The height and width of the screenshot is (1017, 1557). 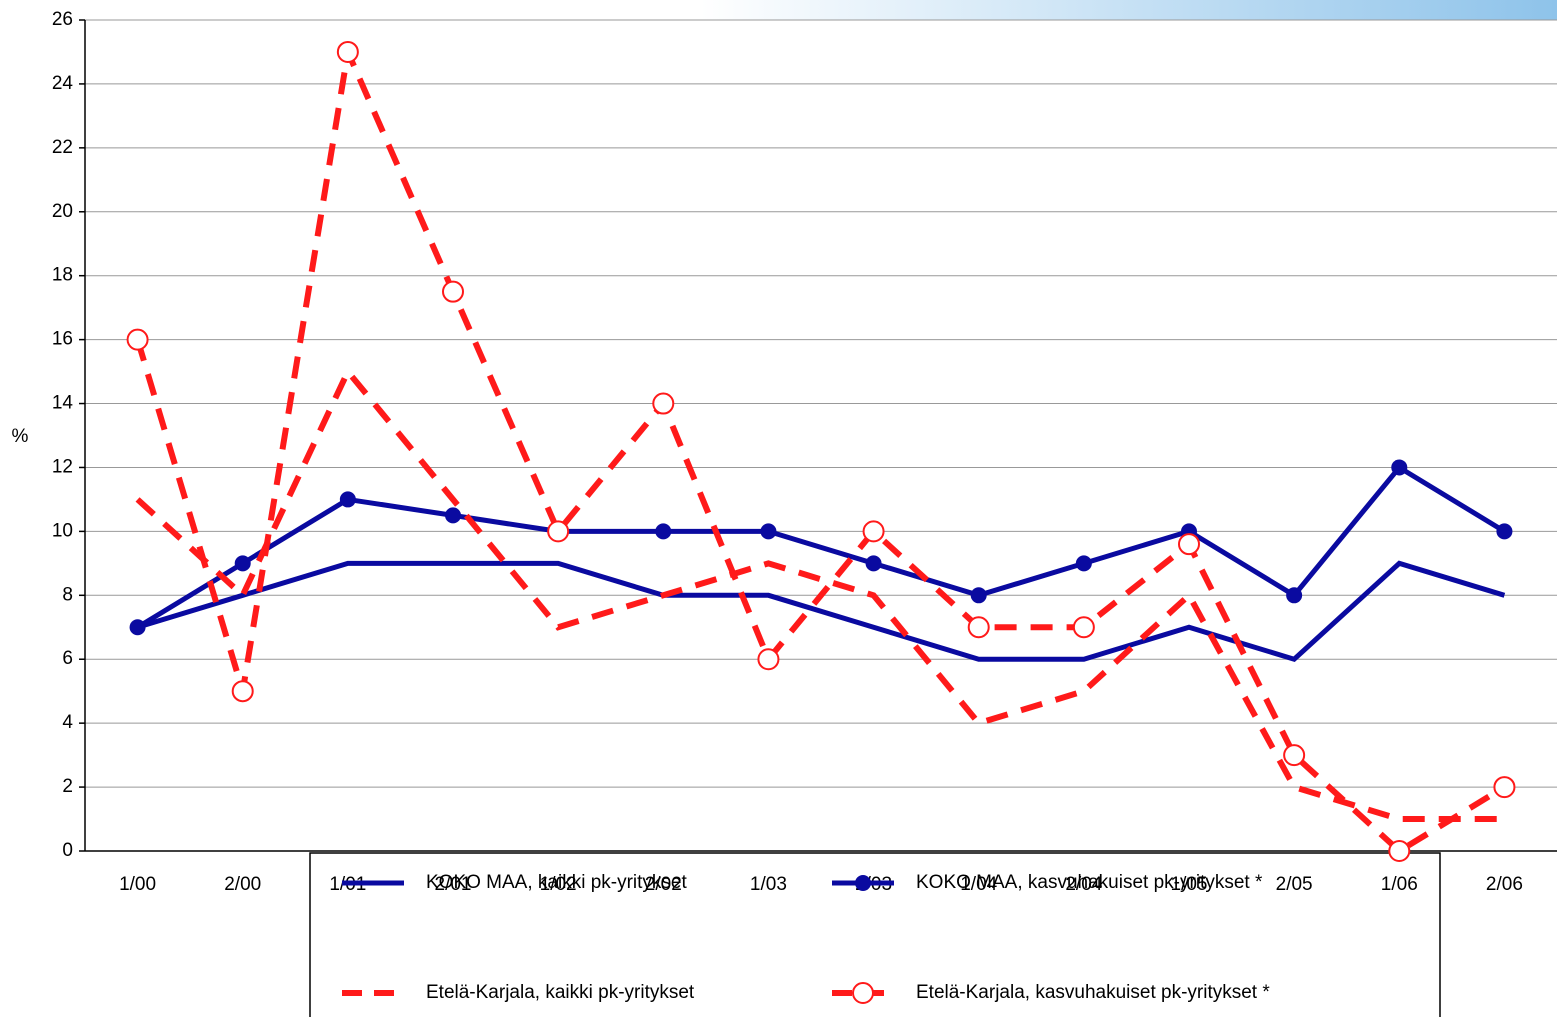 I want to click on y-tick-label: 12, so click(x=62, y=466).